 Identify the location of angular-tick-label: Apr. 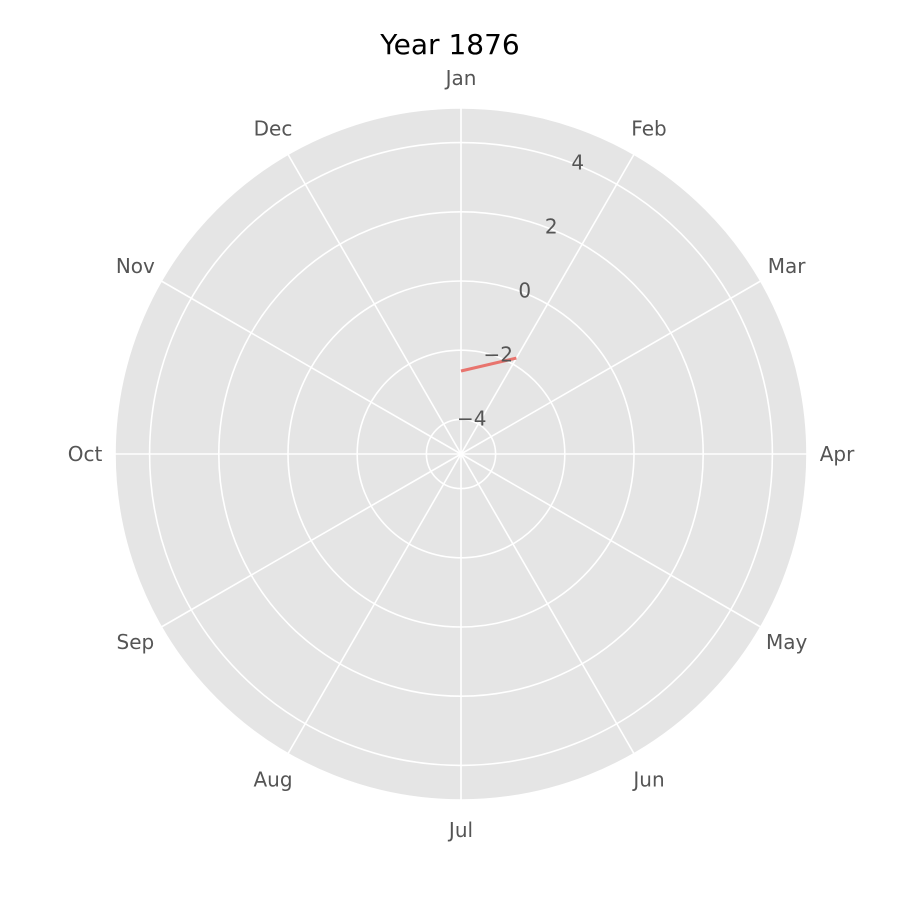
(837, 454).